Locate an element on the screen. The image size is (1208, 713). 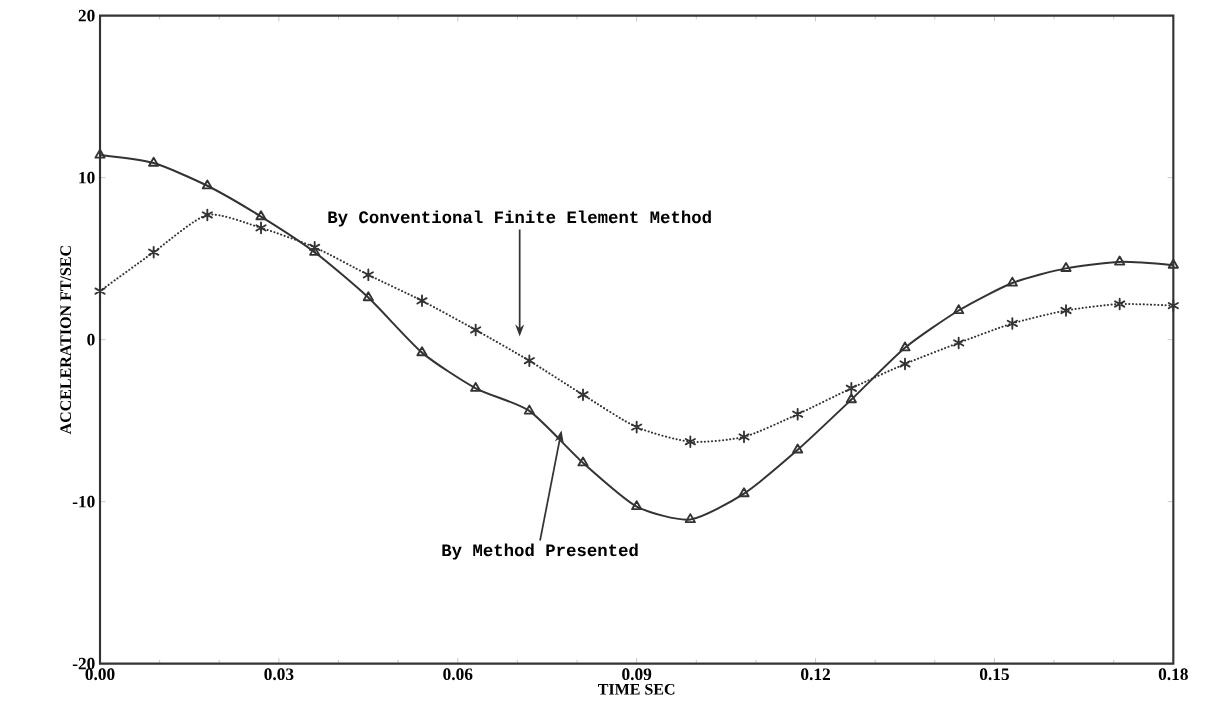
y-tick-label: -20 is located at coordinates (83, 663).